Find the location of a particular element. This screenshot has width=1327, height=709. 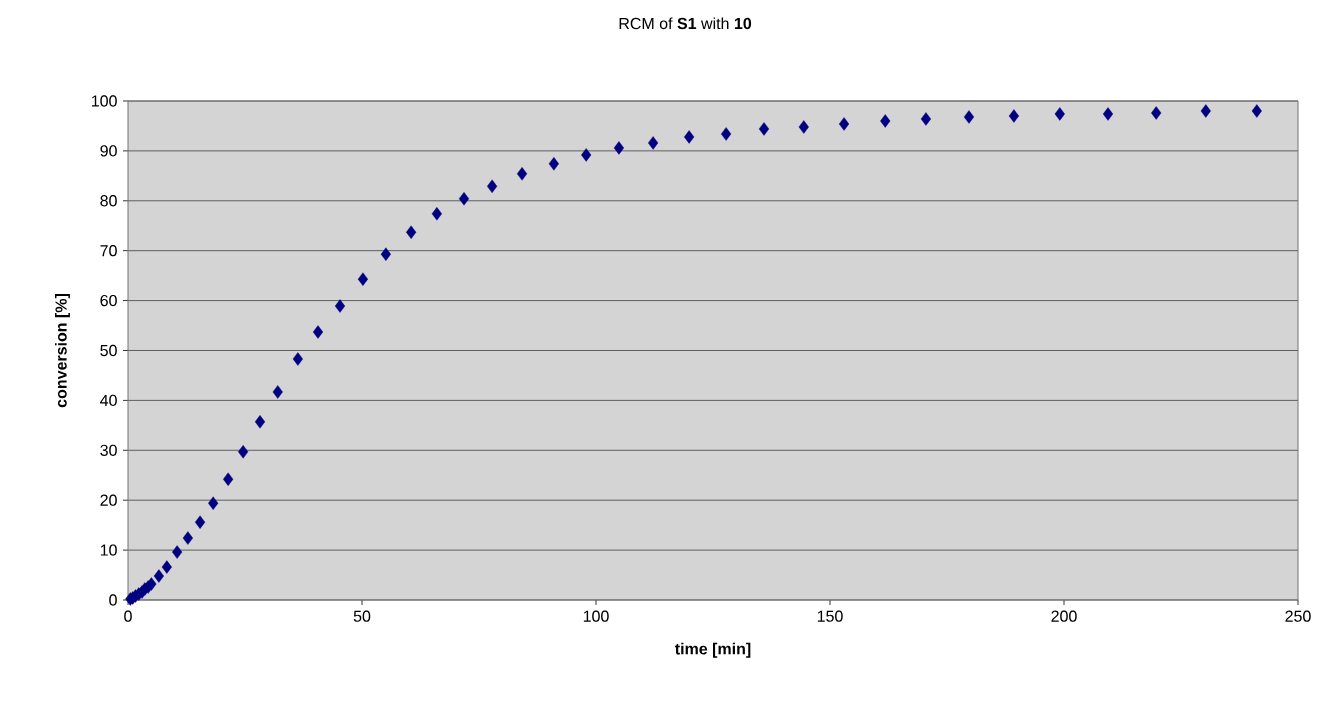

x-tick-label: 200 is located at coordinates (1064, 616).